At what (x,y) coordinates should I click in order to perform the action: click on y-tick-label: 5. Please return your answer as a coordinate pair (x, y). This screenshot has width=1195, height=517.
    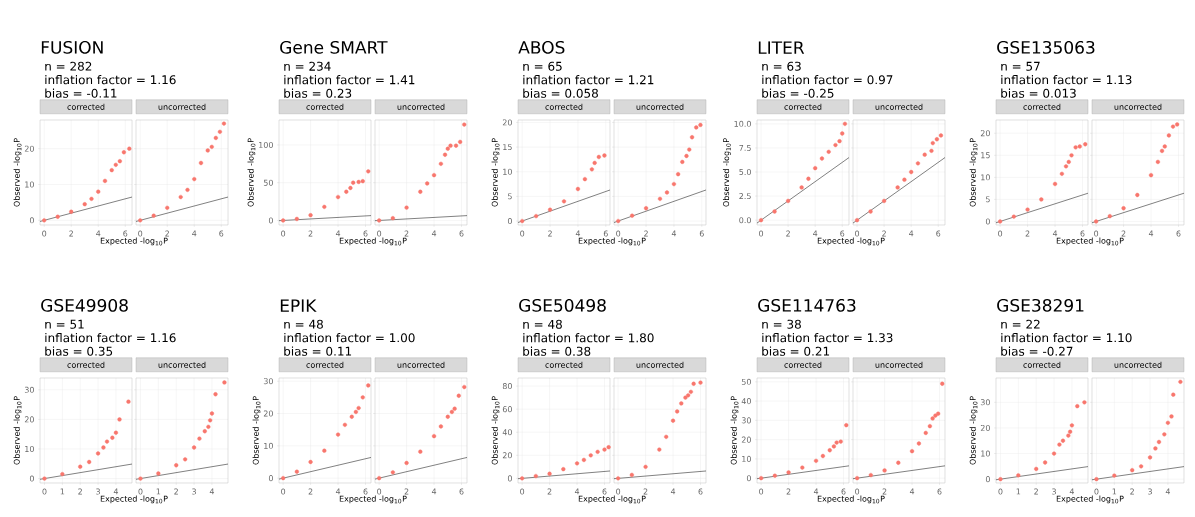
    Looking at the image, I should click on (987, 199).